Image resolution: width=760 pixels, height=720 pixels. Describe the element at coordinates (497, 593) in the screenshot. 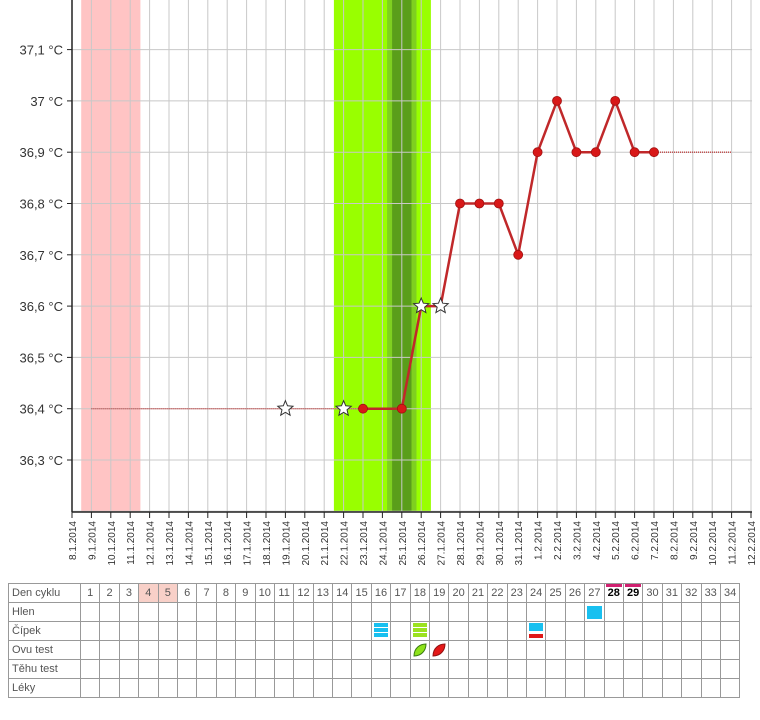

I see `cycle-day-cell: 22` at that location.